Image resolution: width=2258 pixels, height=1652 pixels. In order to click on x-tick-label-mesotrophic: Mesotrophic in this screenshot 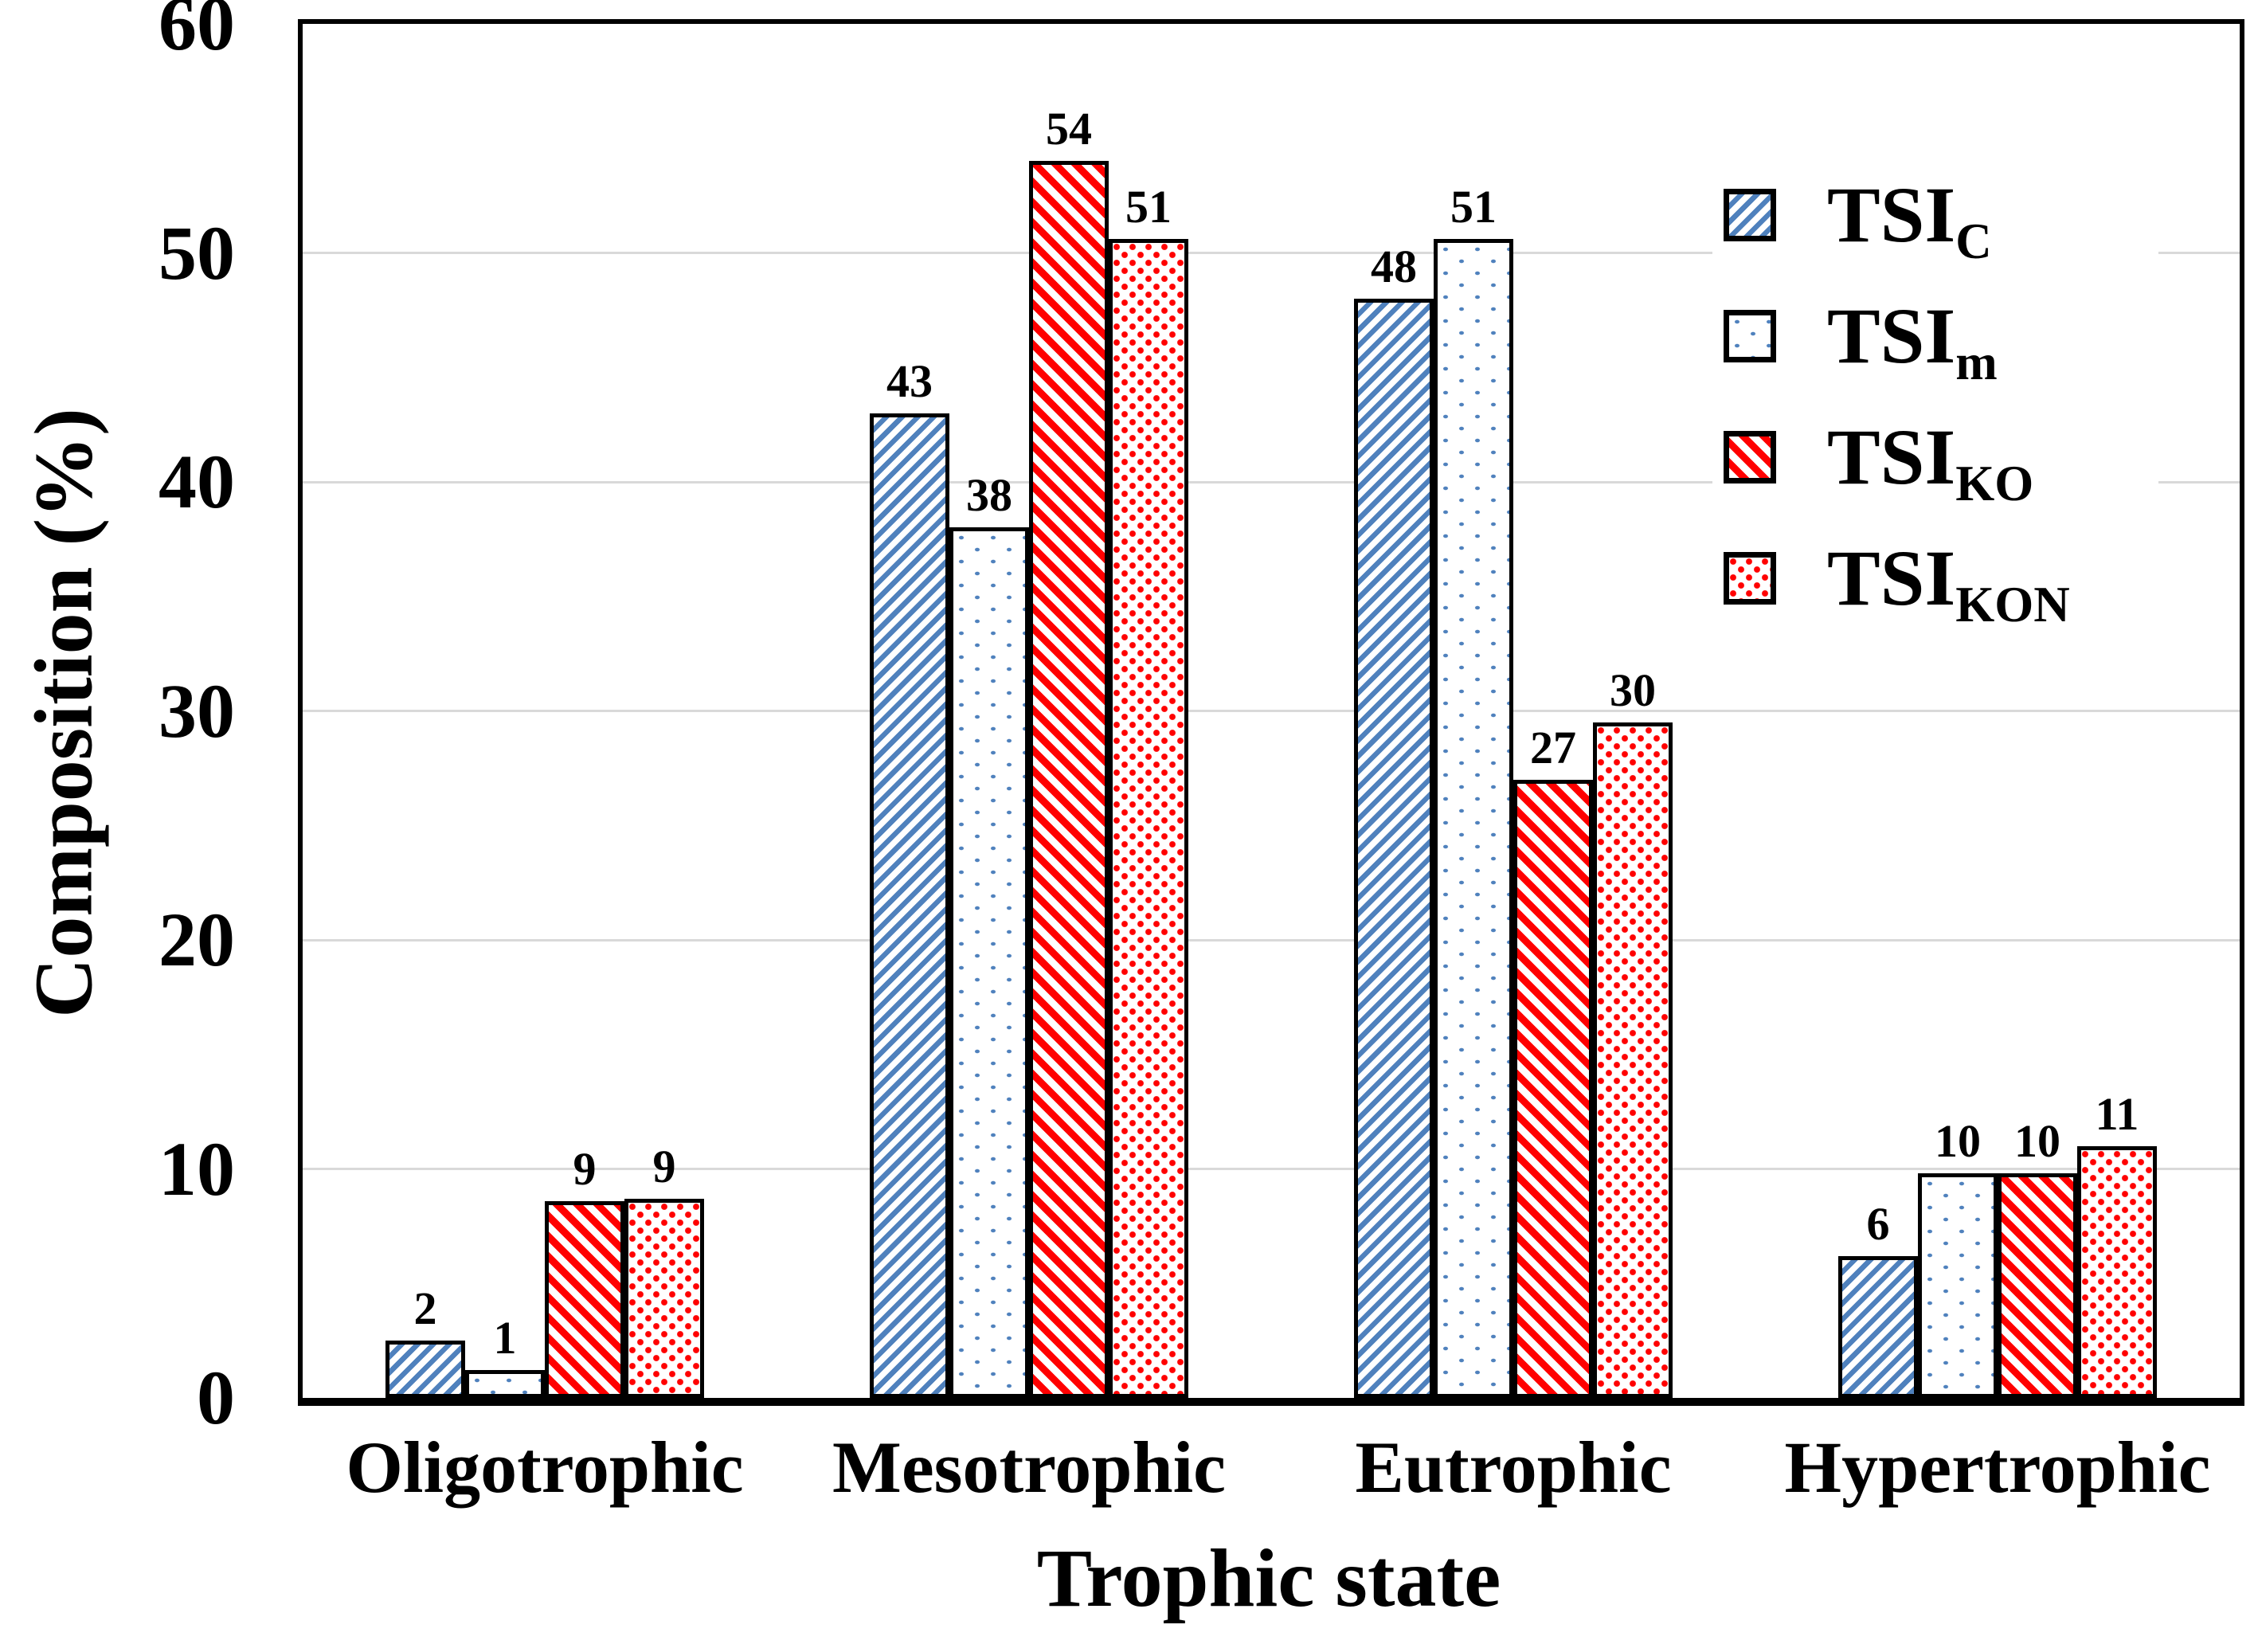, I will do `click(1029, 1467)`.